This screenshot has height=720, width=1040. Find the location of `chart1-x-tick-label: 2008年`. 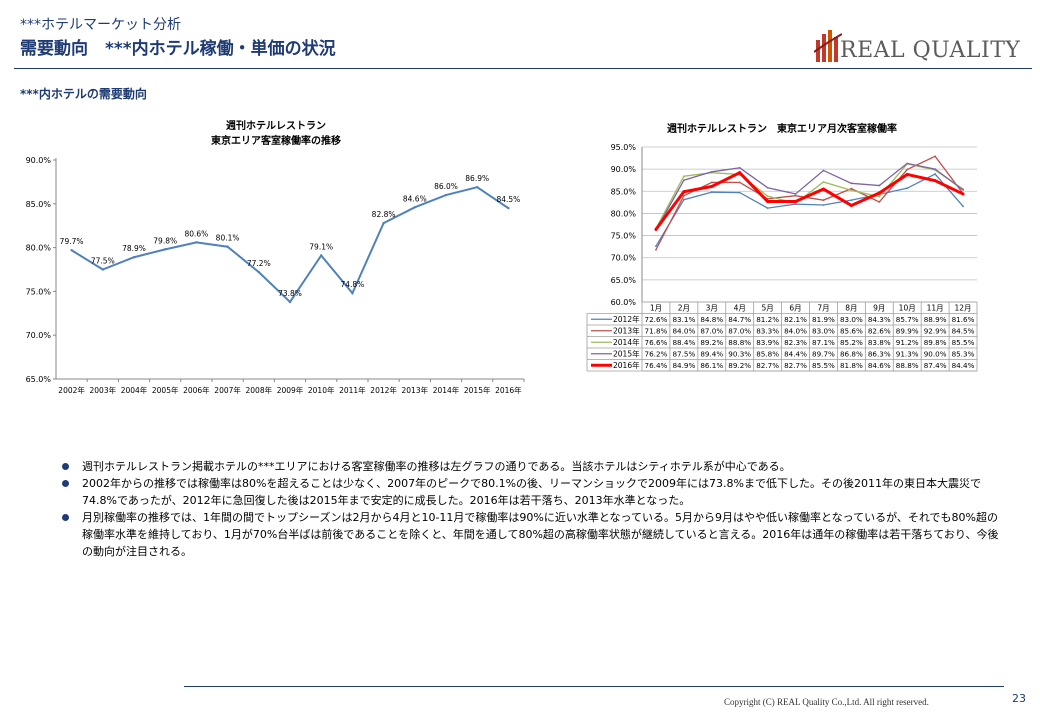

chart1-x-tick-label: 2008年 is located at coordinates (259, 390).